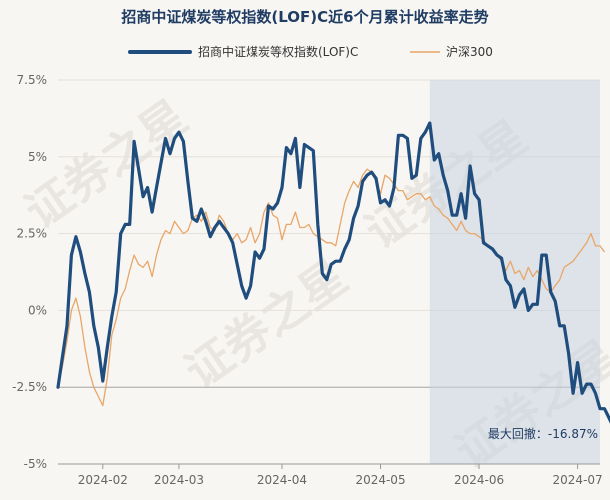 This screenshot has width=610, height=500. I want to click on y-tick-label-3: 0%, so click(37, 310).